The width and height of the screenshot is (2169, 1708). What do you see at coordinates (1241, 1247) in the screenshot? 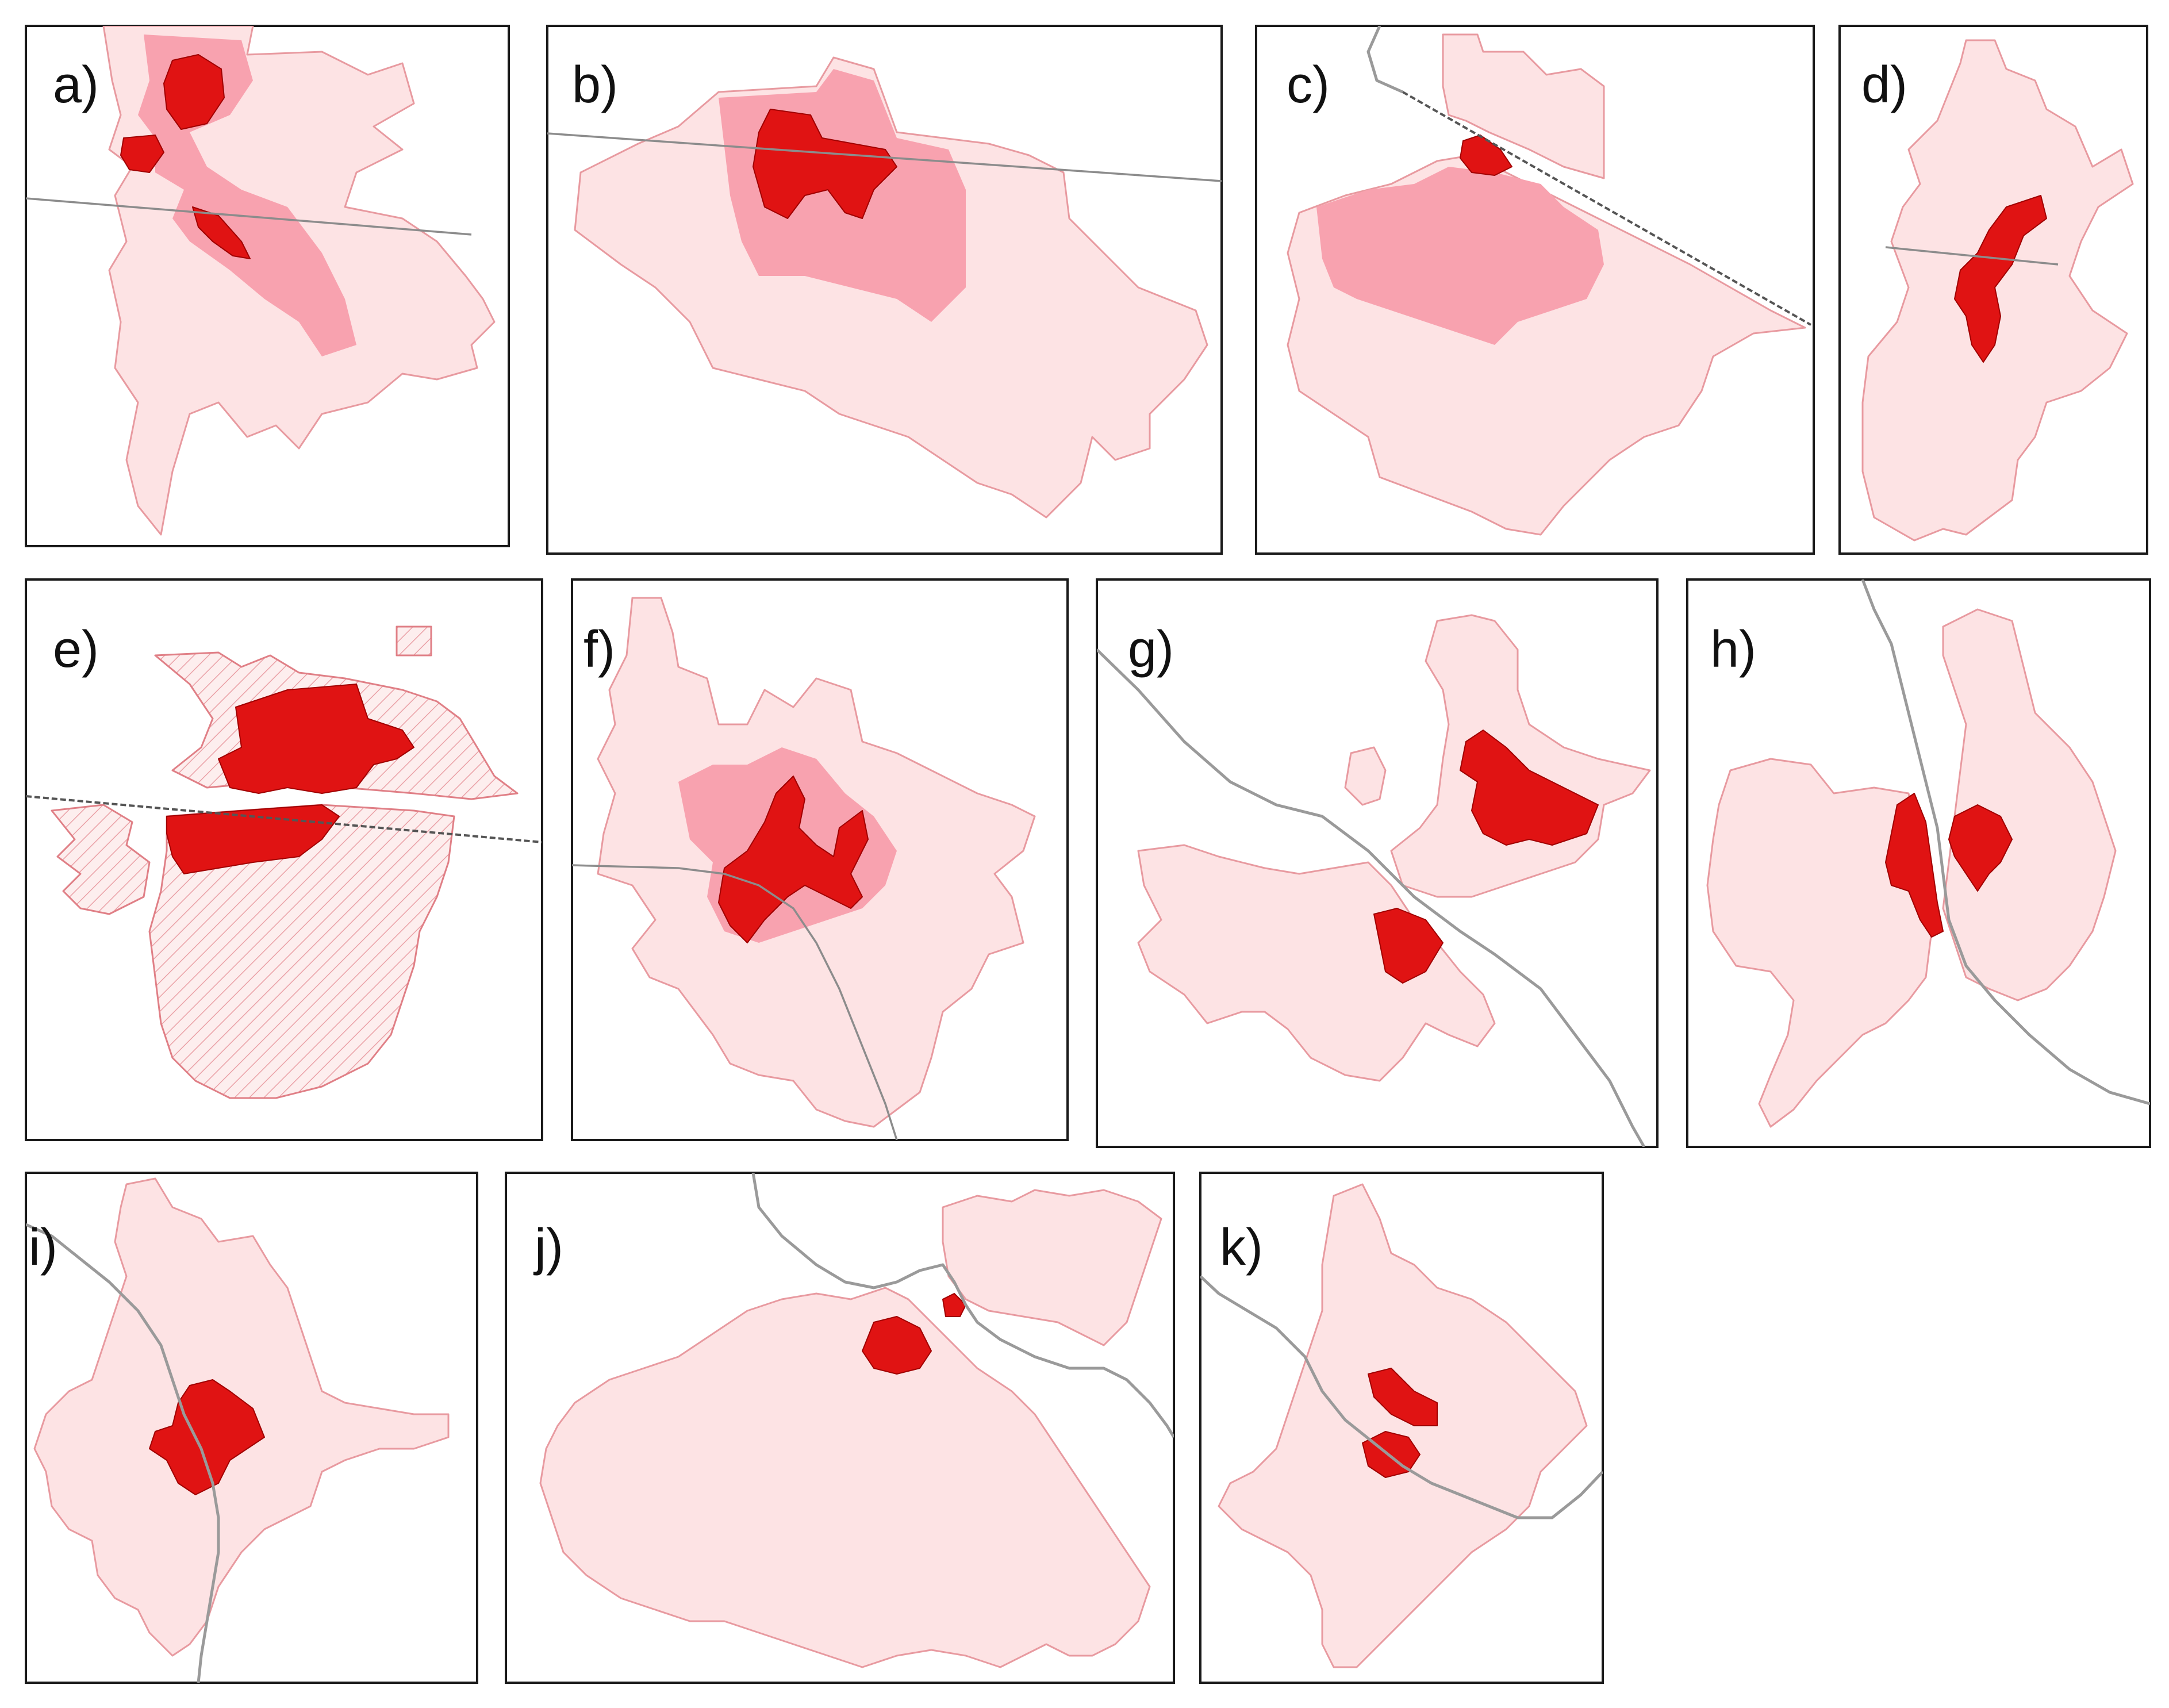
I see `panel-k-label: k)` at bounding box center [1241, 1247].